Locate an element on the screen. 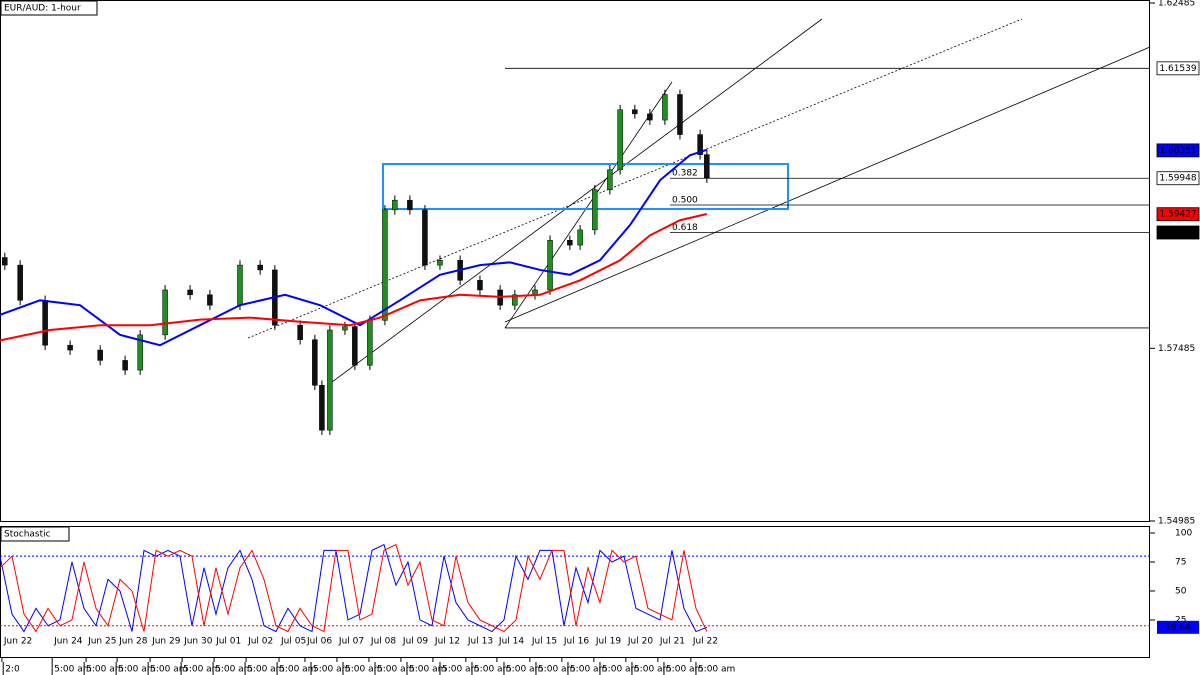 The height and width of the screenshot is (675, 1200). price-label: 1.61539 is located at coordinates (1177, 69).